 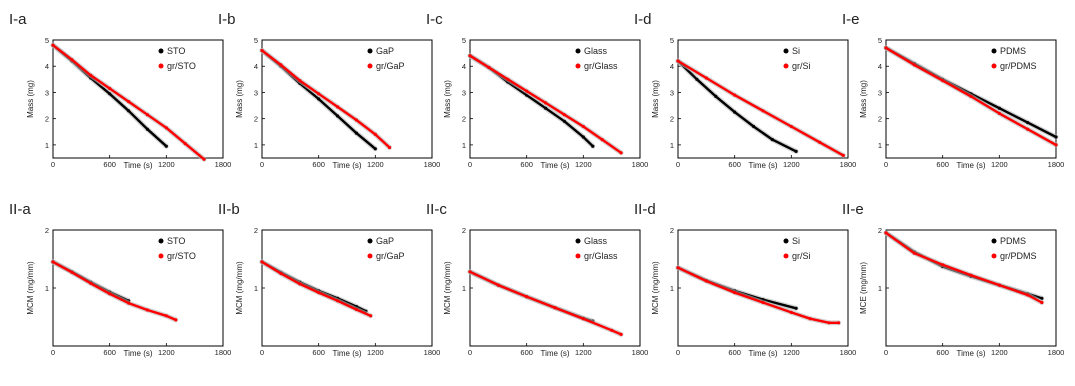 What do you see at coordinates (643, 19) in the screenshot?
I see `panel-label: I-d` at bounding box center [643, 19].